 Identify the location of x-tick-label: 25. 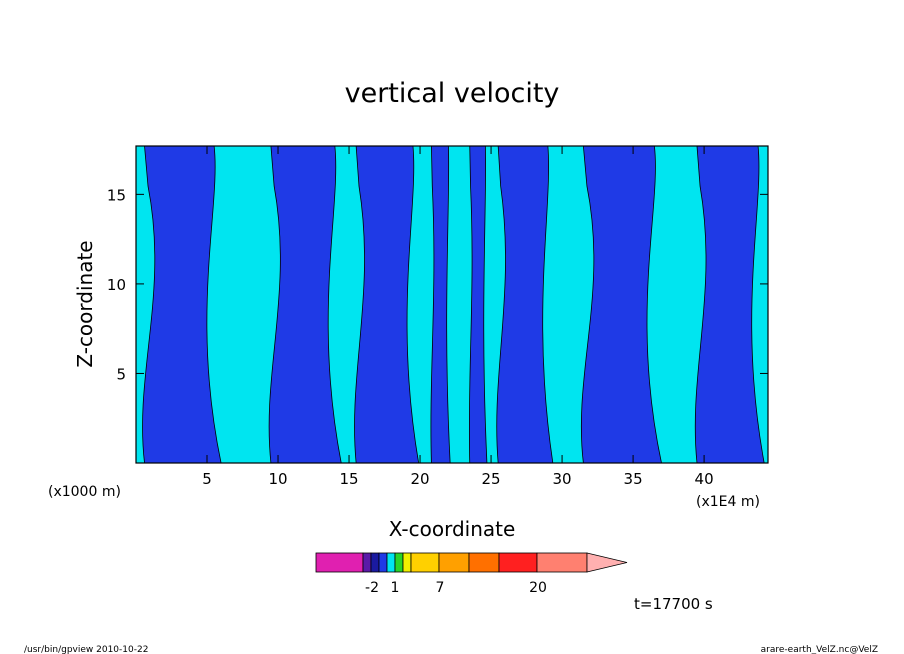
(491, 479).